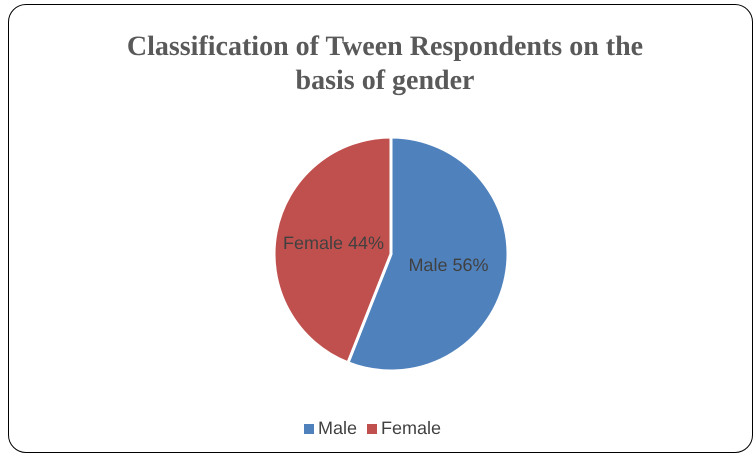 Image resolution: width=755 pixels, height=457 pixels. Describe the element at coordinates (333, 243) in the screenshot. I see `data-label: Female 44%` at that location.